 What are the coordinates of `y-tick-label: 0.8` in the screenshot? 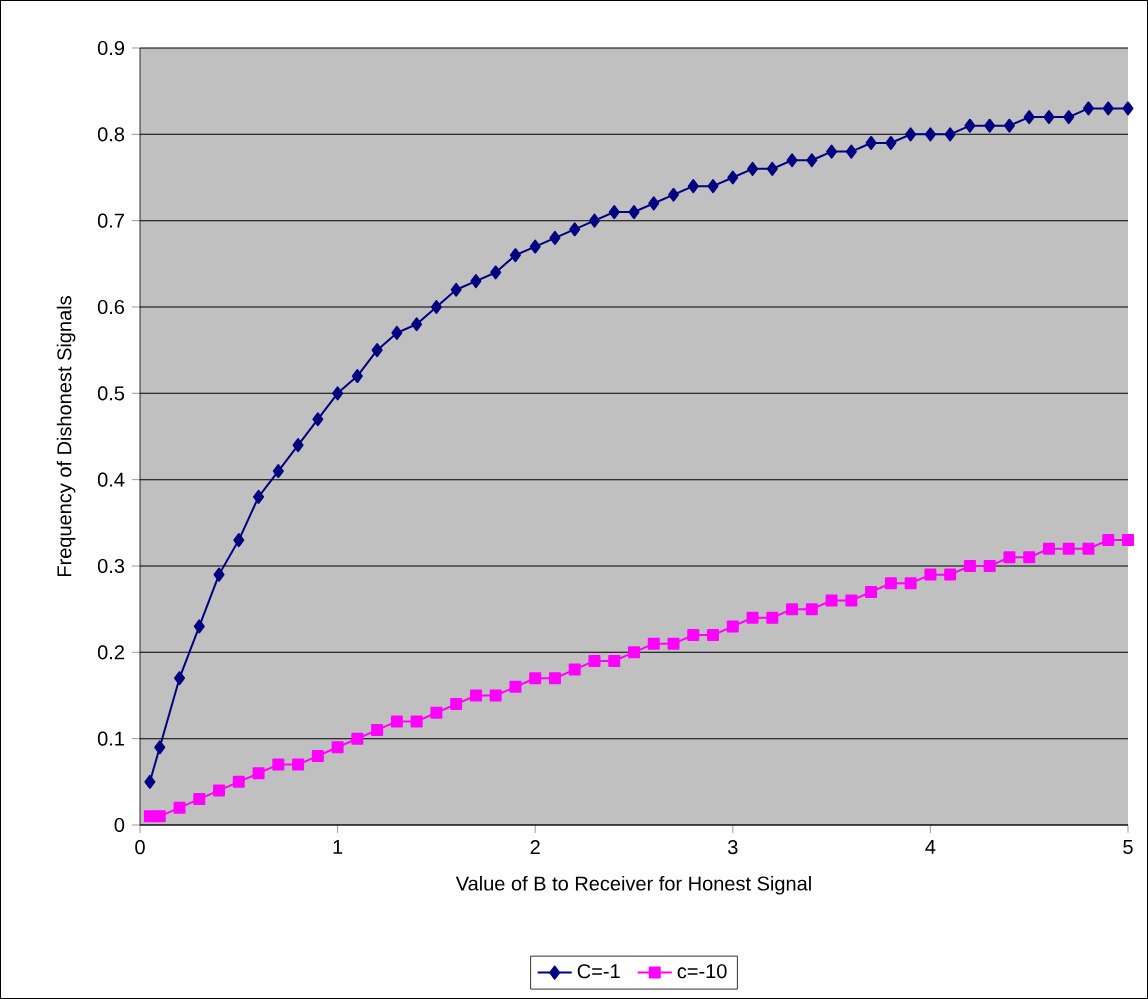 It's located at (111, 134).